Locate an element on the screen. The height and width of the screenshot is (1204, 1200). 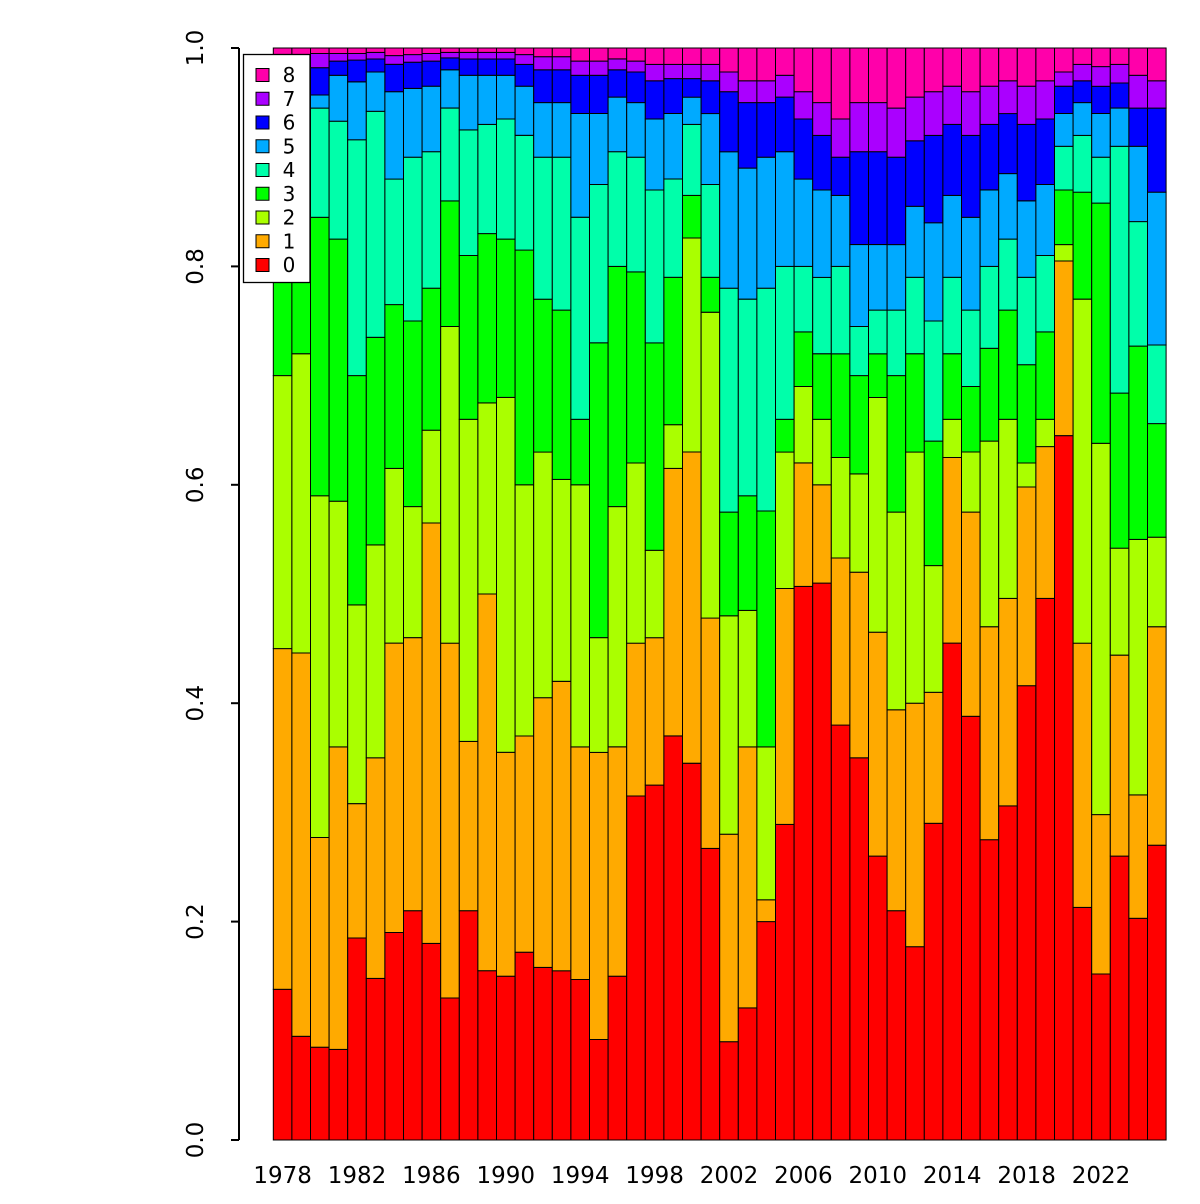
bar-segment-2016-cat5 is located at coordinates (989, 228).